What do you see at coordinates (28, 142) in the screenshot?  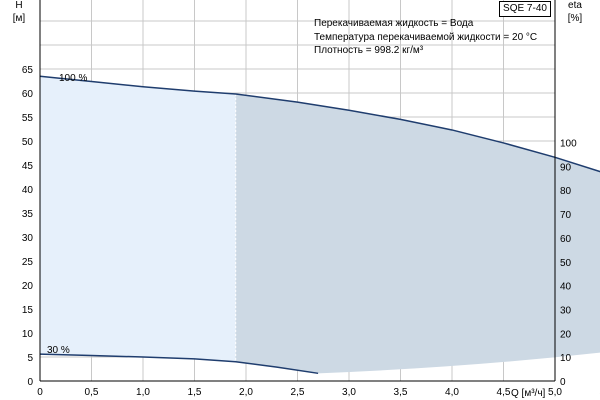 I see `y-left-tick-label: 50` at bounding box center [28, 142].